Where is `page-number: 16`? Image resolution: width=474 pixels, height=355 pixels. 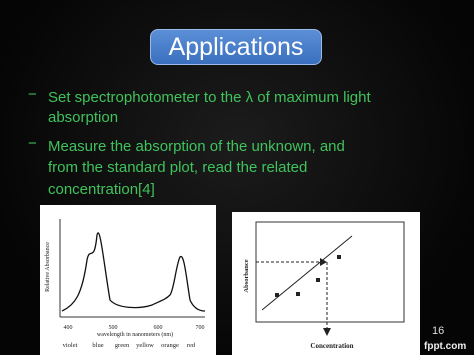
page-number: 16 is located at coordinates (438, 331).